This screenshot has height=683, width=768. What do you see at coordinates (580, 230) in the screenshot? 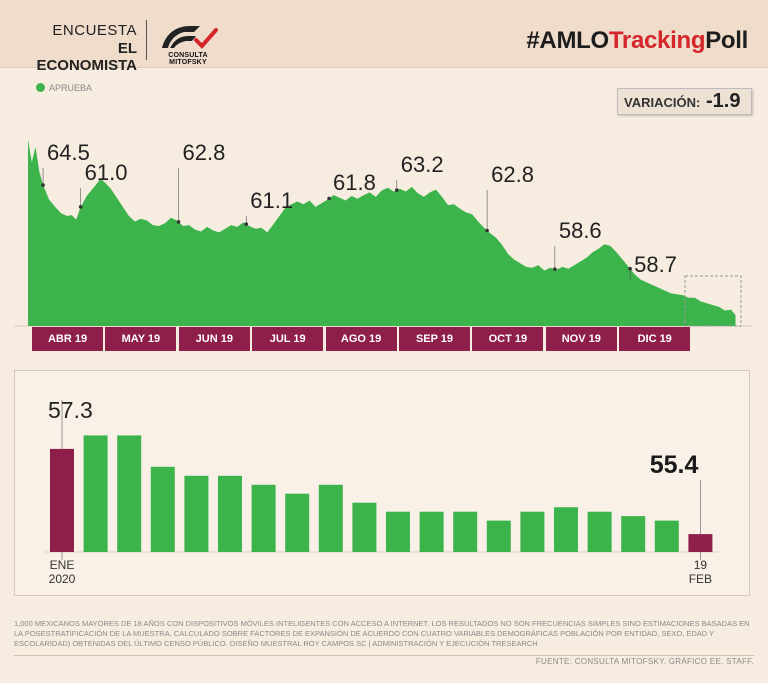
I see `annotation-label: 58.6` at bounding box center [580, 230].